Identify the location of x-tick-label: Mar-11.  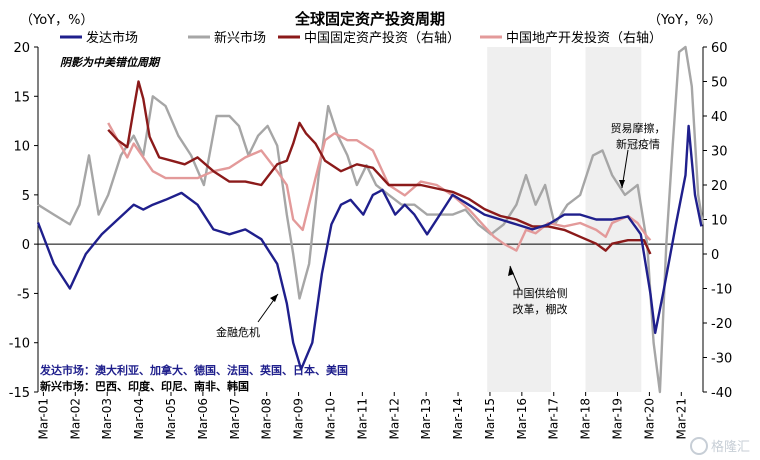
(362, 418).